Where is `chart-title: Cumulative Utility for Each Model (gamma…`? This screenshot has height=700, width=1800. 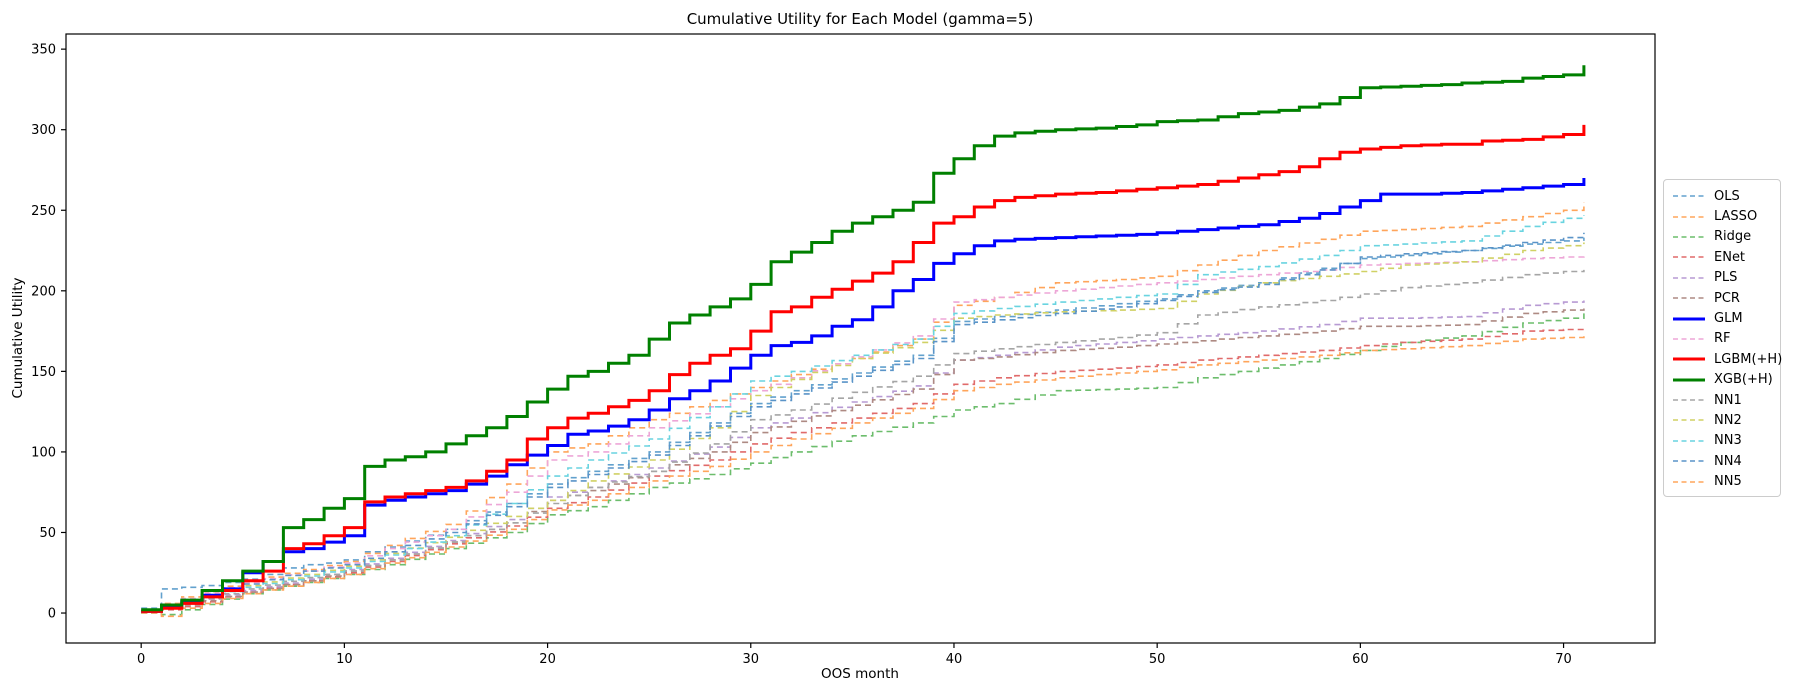
chart-title: Cumulative Utility for Each Model (gamma… is located at coordinates (860, 19).